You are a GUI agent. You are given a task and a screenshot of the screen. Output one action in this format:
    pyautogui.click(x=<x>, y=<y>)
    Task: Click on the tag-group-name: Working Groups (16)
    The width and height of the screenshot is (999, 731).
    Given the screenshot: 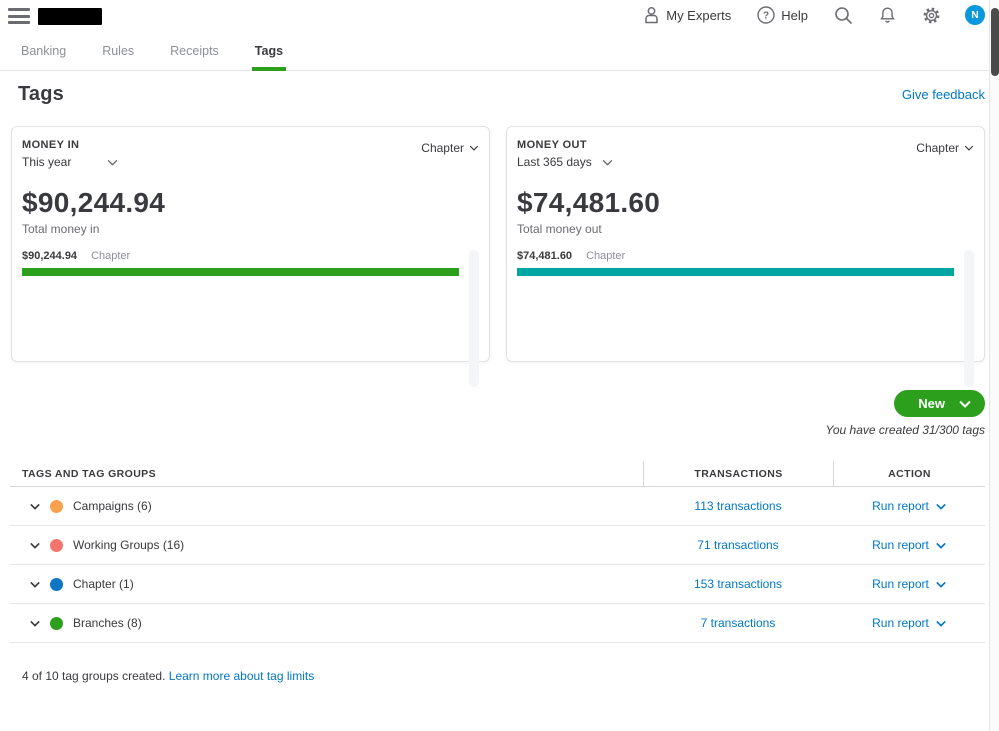 What is the action you would take?
    pyautogui.click(x=129, y=545)
    